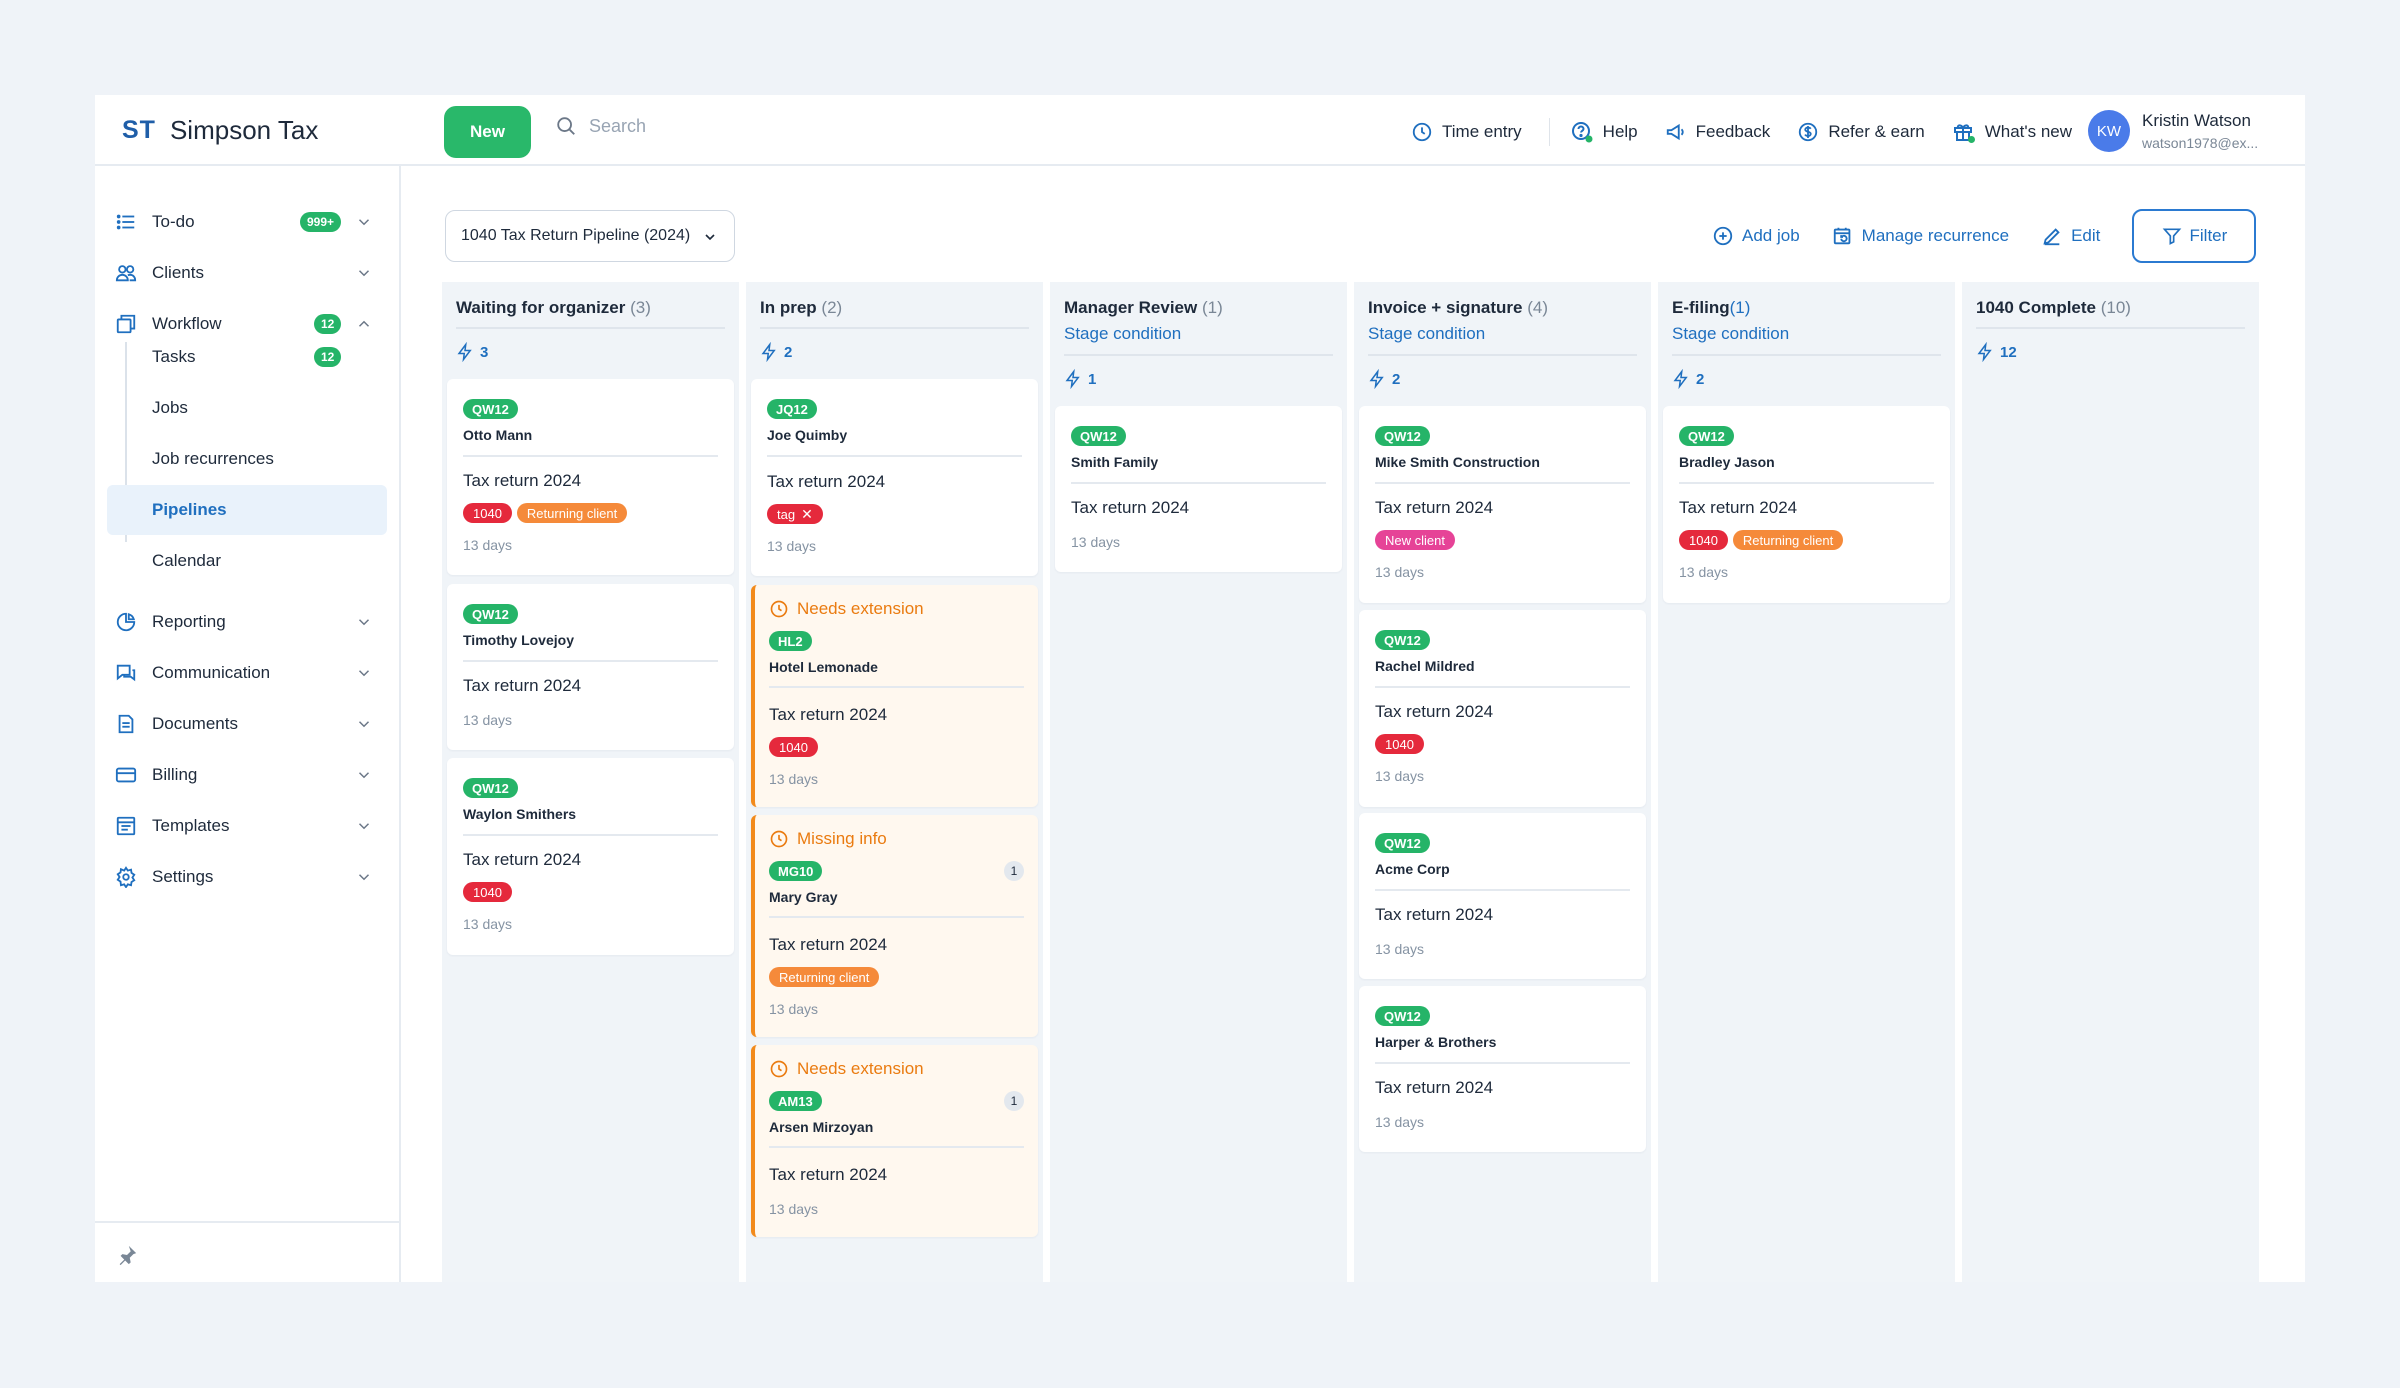 This screenshot has height=1388, width=2400. What do you see at coordinates (2070, 236) in the screenshot?
I see `edit-button: Edit` at bounding box center [2070, 236].